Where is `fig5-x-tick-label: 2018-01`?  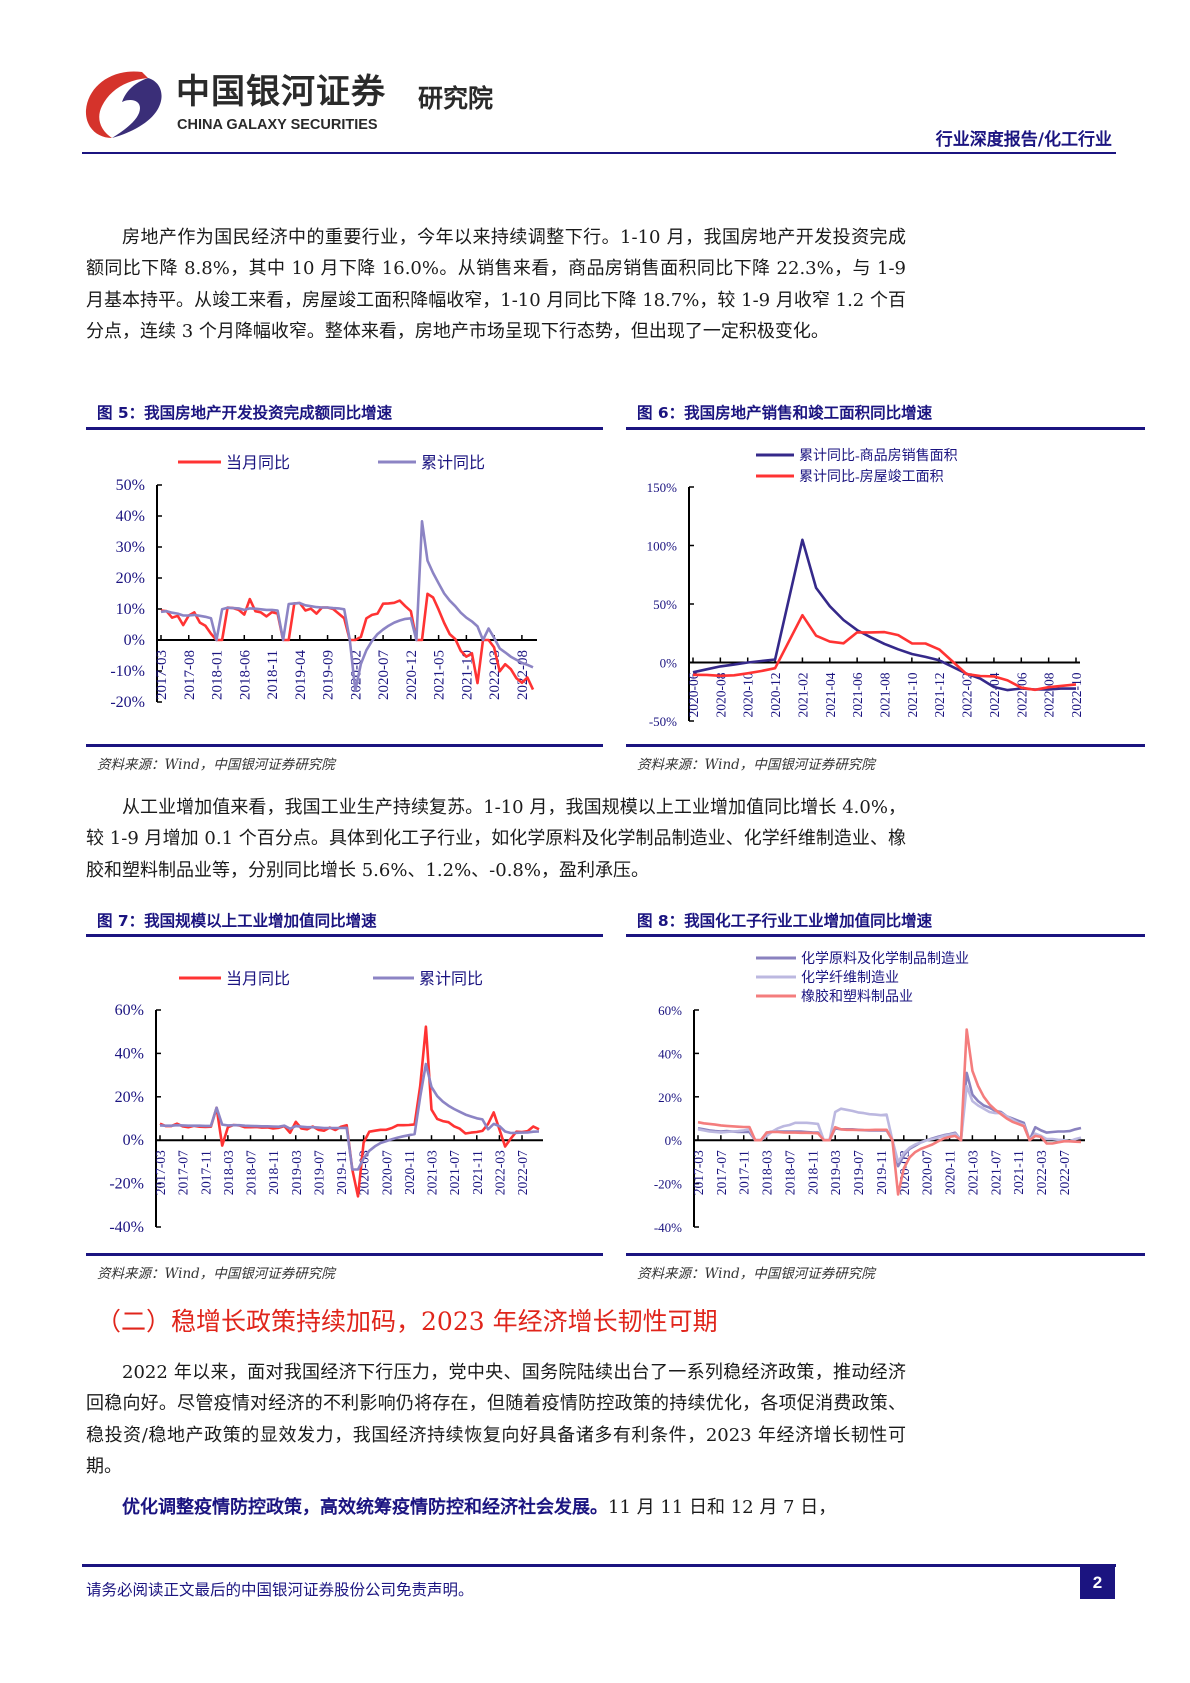 fig5-x-tick-label: 2018-01 is located at coordinates (218, 675).